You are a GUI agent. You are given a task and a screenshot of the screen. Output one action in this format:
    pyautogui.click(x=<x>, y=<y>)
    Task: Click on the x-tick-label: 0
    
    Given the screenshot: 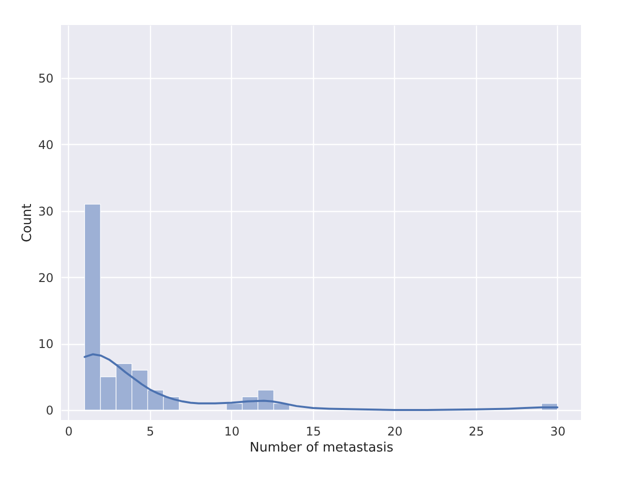 What is the action you would take?
    pyautogui.click(x=69, y=431)
    